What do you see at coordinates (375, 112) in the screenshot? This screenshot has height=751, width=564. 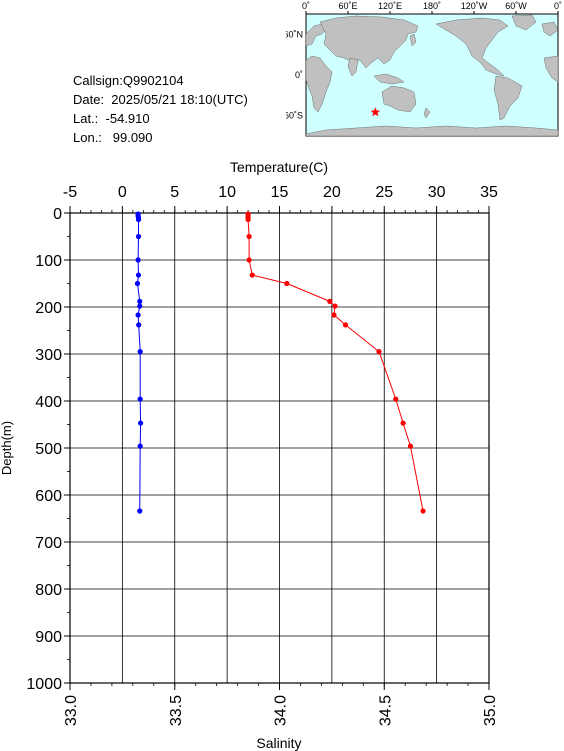 I see `station-marker-star-icon` at bounding box center [375, 112].